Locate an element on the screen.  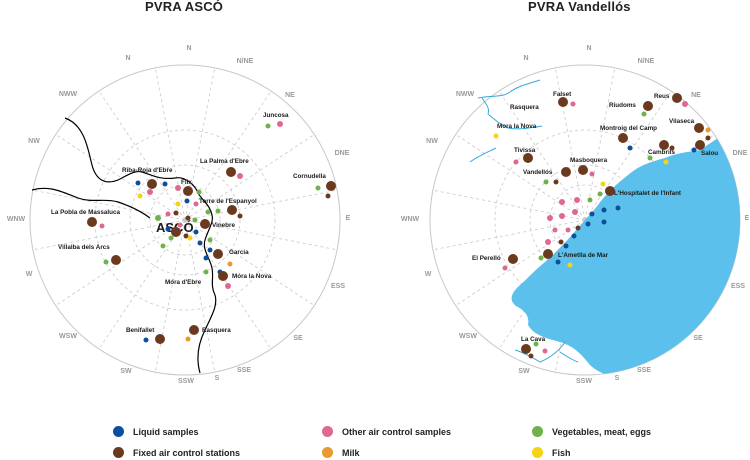
vand-dir-dne: DNE is located at coordinates (740, 153).